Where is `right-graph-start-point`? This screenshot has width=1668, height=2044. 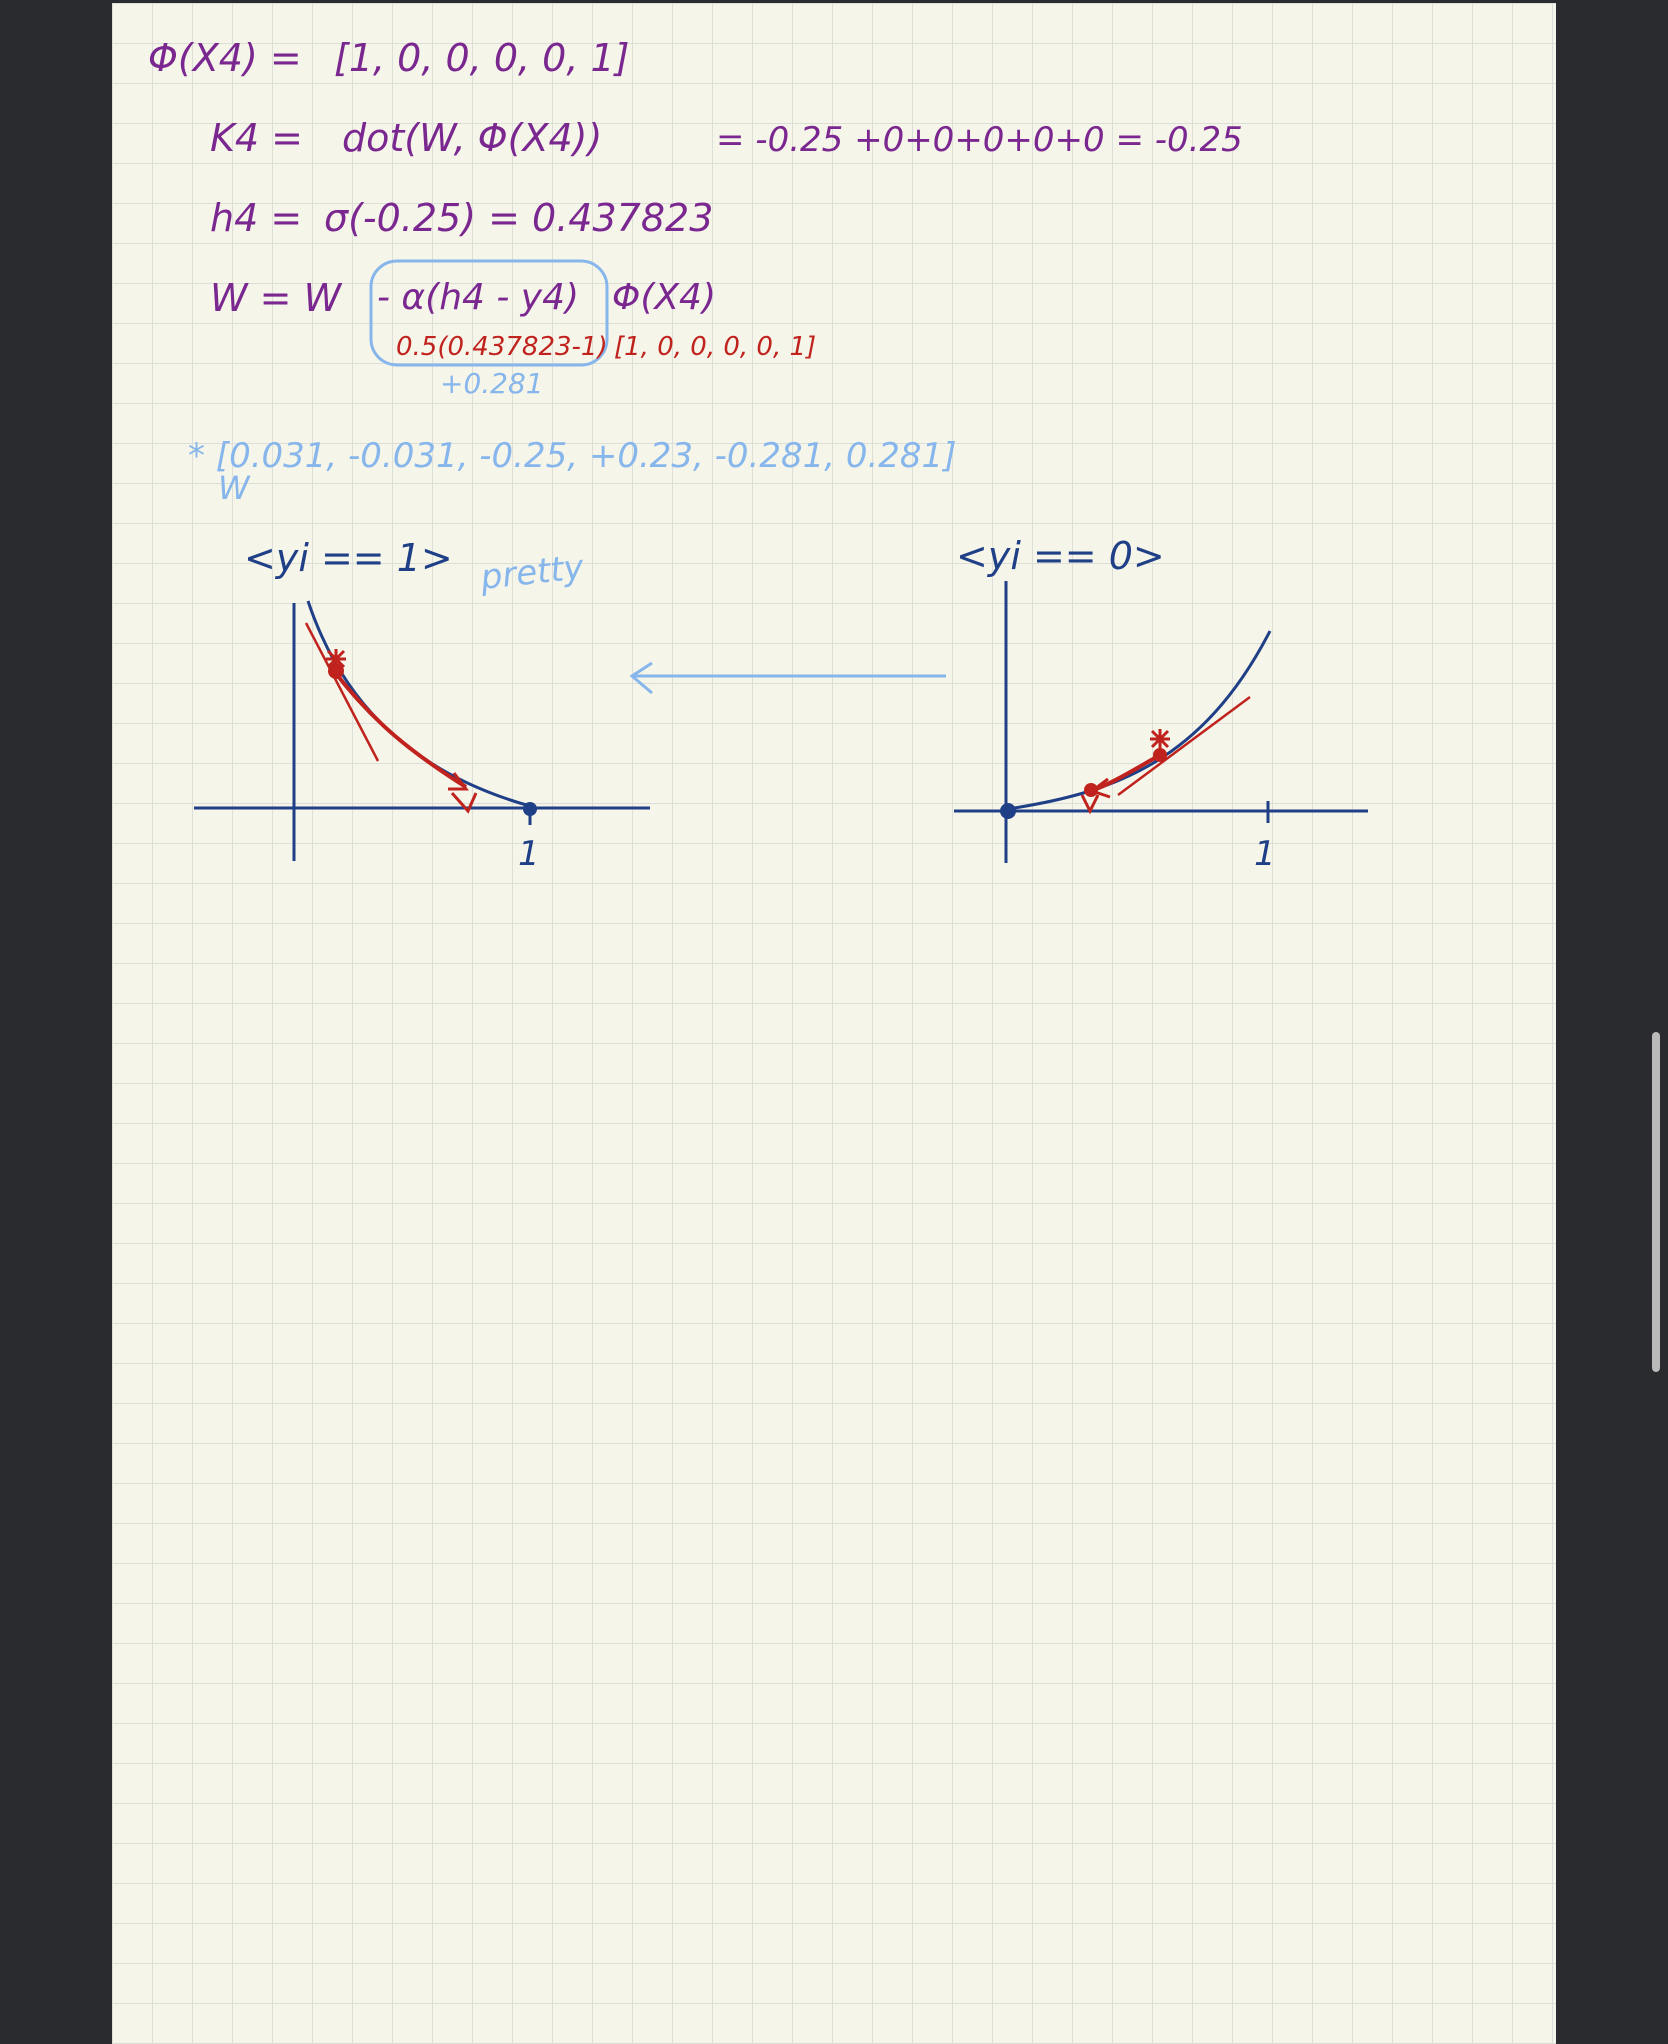 right-graph-start-point is located at coordinates (1160, 755).